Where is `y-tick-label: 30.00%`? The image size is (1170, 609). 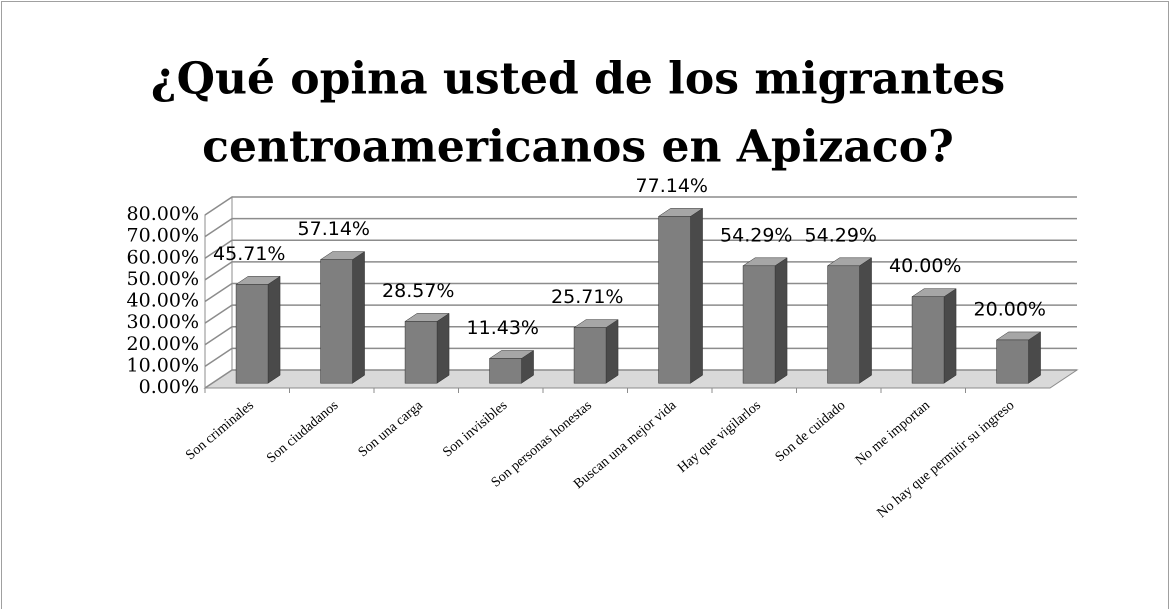
y-tick-label: 30.00% is located at coordinates (163, 322).